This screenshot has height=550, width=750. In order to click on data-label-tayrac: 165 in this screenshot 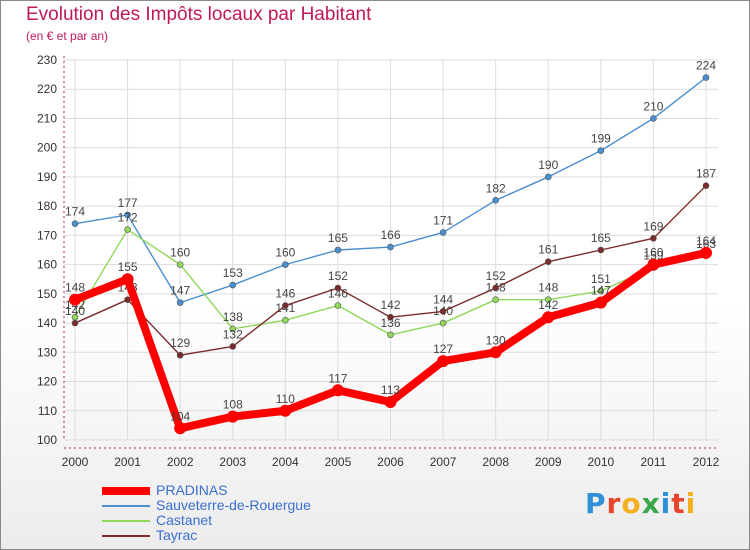, I will do `click(601, 238)`.